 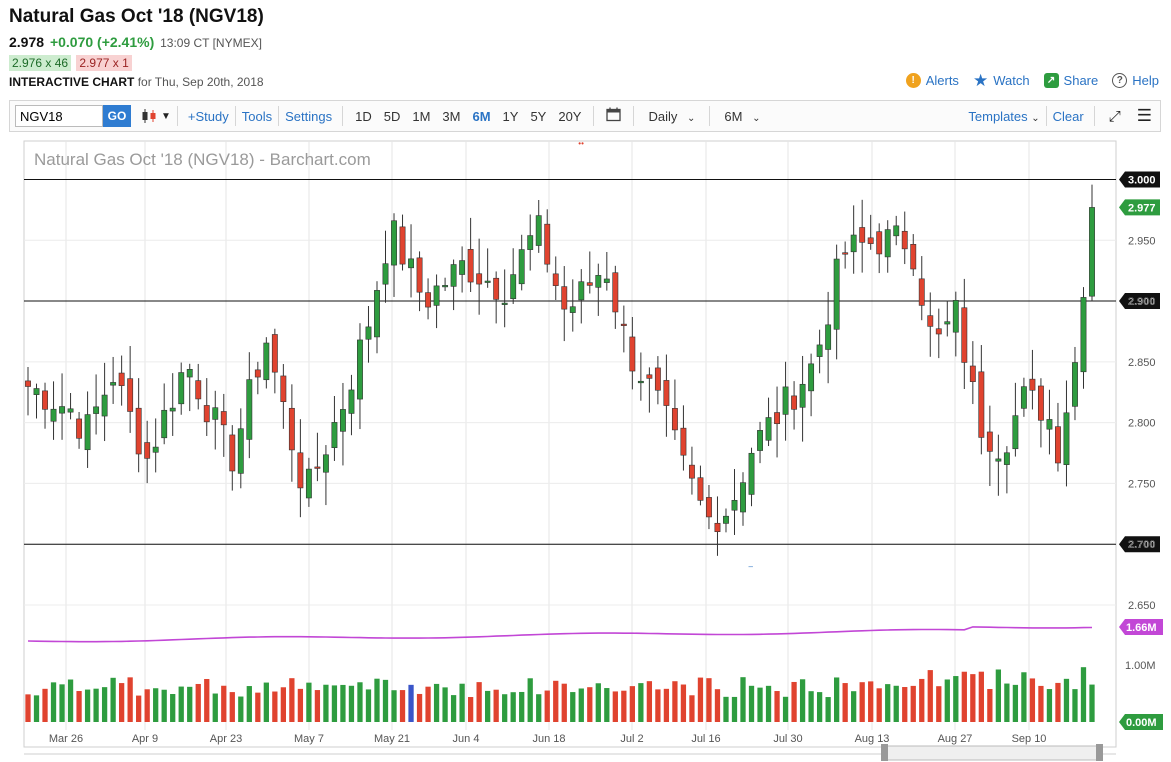 I want to click on period-button-6m: 6M, so click(x=481, y=116).